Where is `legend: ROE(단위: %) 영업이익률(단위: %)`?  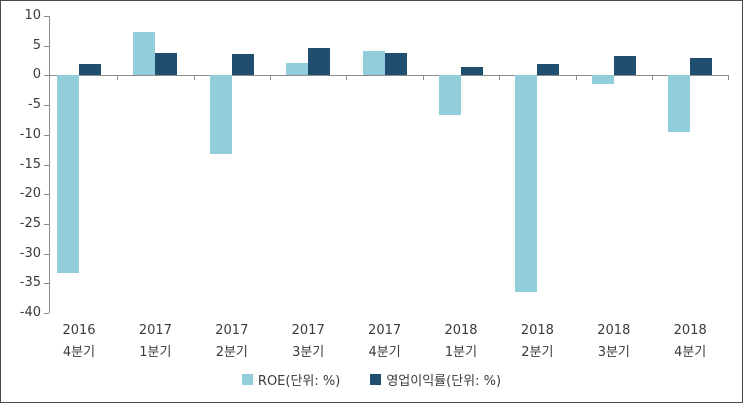 legend: ROE(단위: %) 영업이익률(단위: %) is located at coordinates (371, 379).